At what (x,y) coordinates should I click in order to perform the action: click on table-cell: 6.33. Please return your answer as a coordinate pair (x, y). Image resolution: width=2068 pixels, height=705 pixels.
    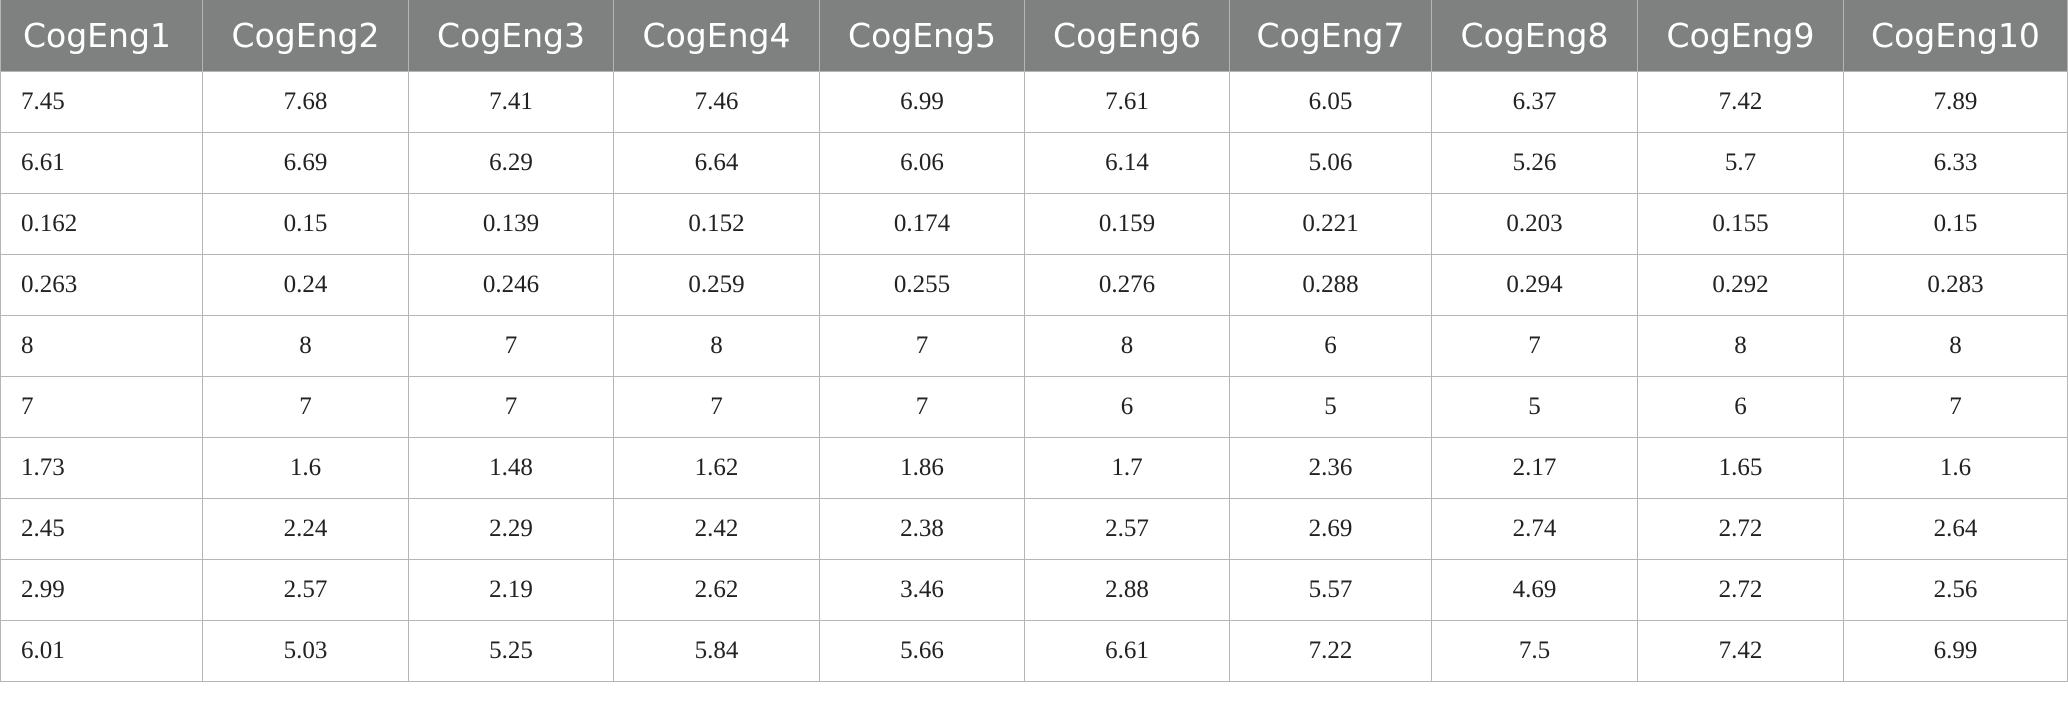
    Looking at the image, I should click on (1955, 163).